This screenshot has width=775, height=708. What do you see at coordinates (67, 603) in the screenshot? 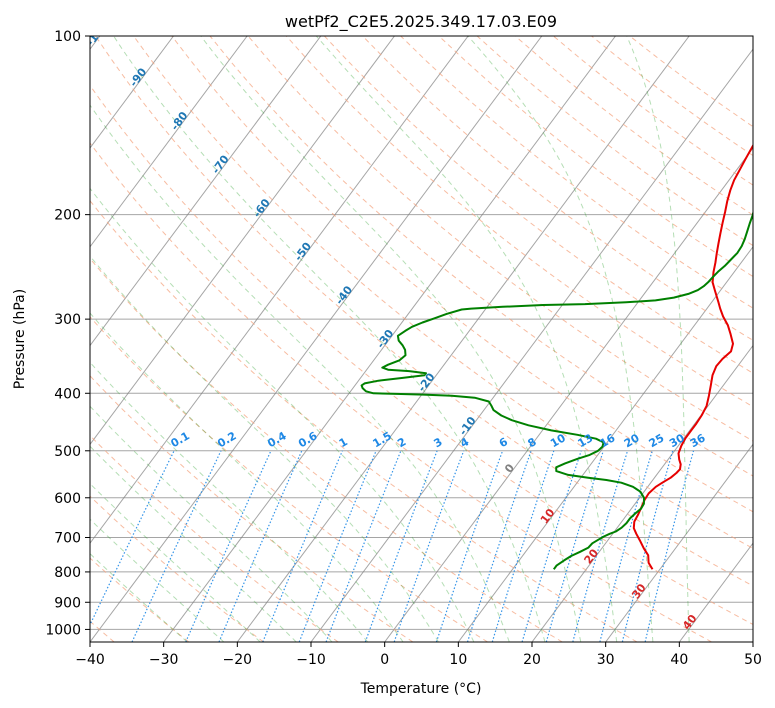
I see `y-tick-label: 900` at bounding box center [67, 603].